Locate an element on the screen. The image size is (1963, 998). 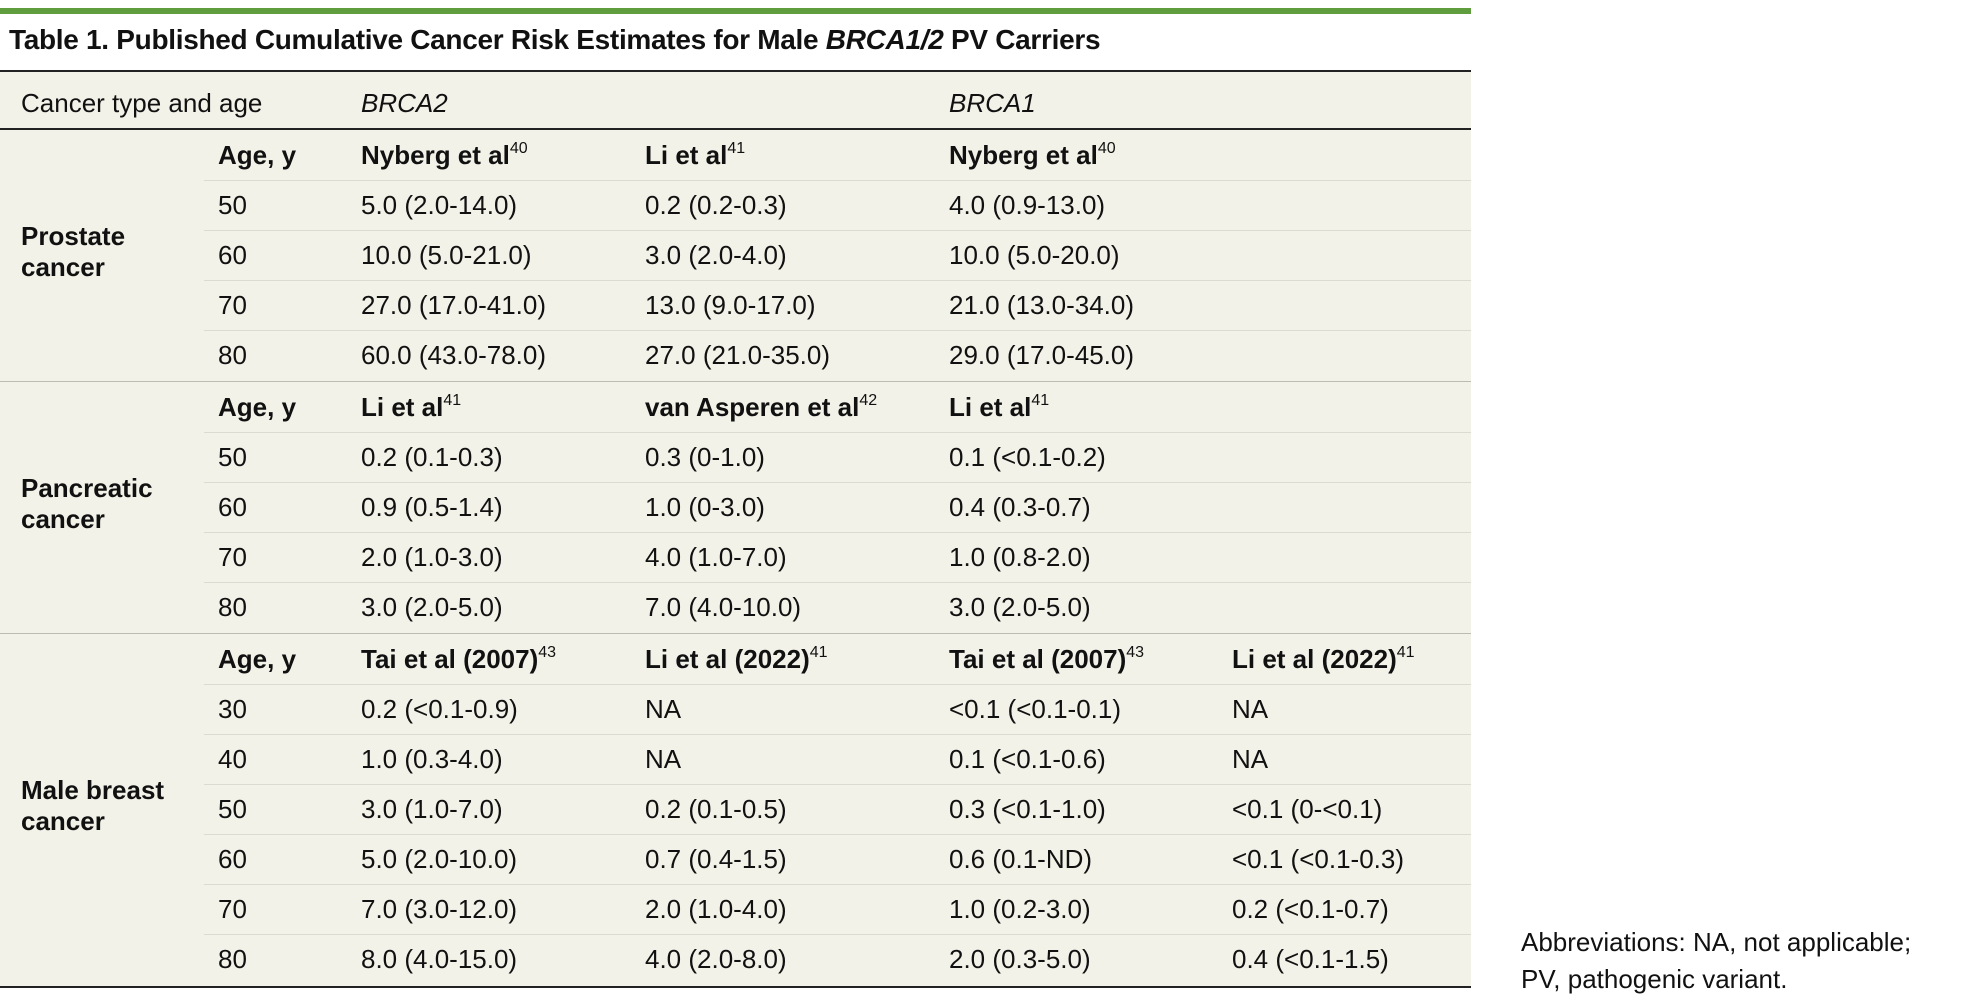
age-cell: 40 is located at coordinates (232, 759).